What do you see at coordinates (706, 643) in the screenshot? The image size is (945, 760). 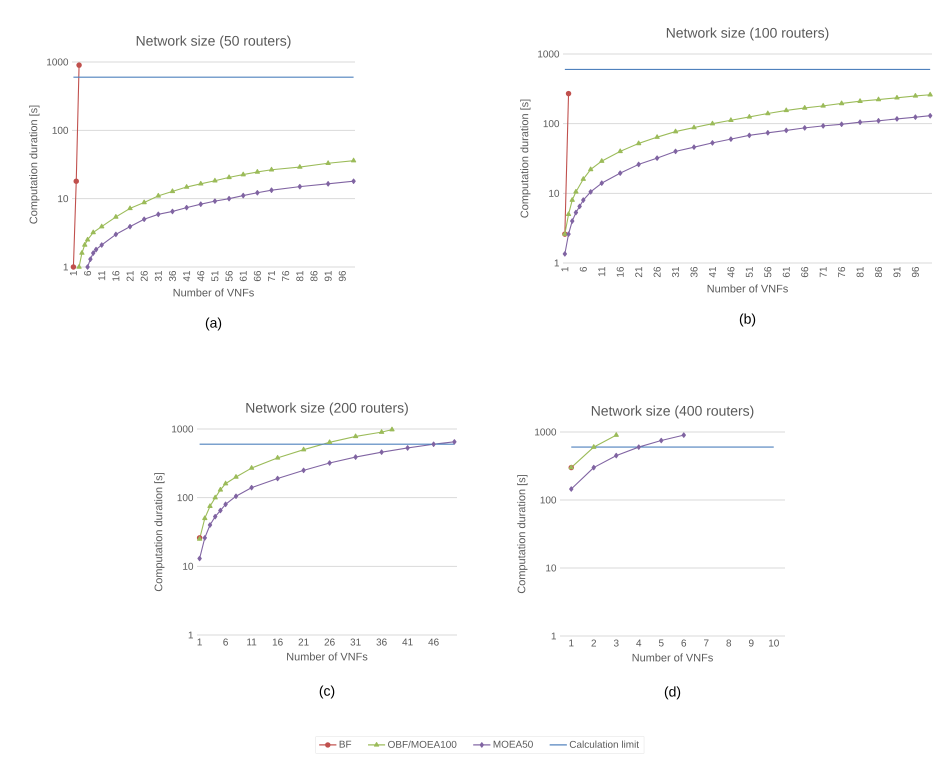 I see `x-tick-label: 7` at bounding box center [706, 643].